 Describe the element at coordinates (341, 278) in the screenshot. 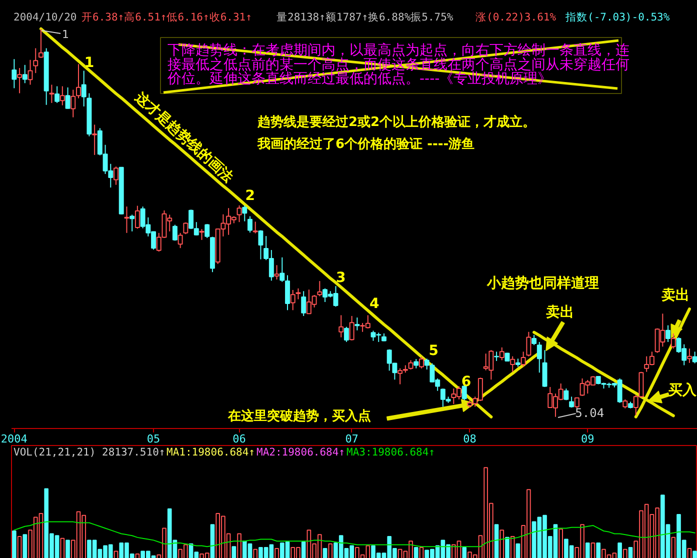

I see `annotation: 3` at that location.